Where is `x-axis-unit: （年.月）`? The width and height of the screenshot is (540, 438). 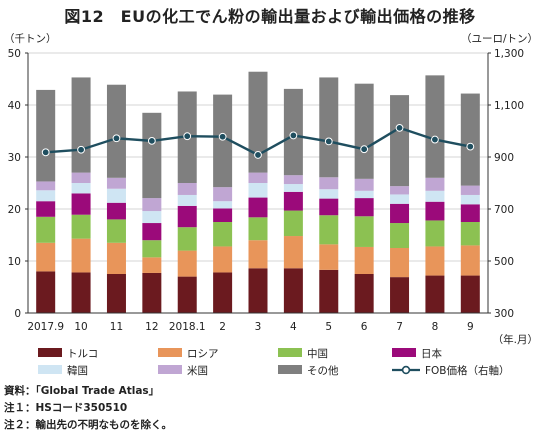
x-axis-unit: （年.月） is located at coordinates (515, 339).